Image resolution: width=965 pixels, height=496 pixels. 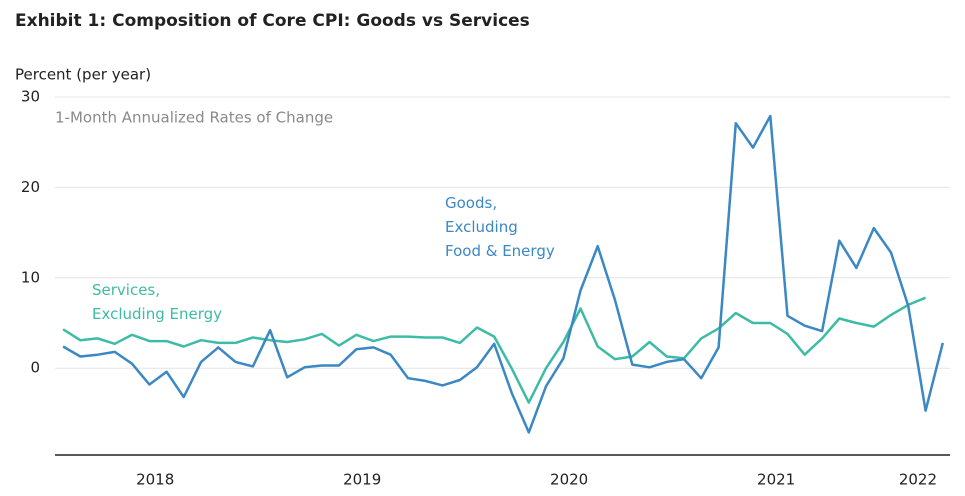 I want to click on x-tick-label: 2019, so click(x=362, y=480).